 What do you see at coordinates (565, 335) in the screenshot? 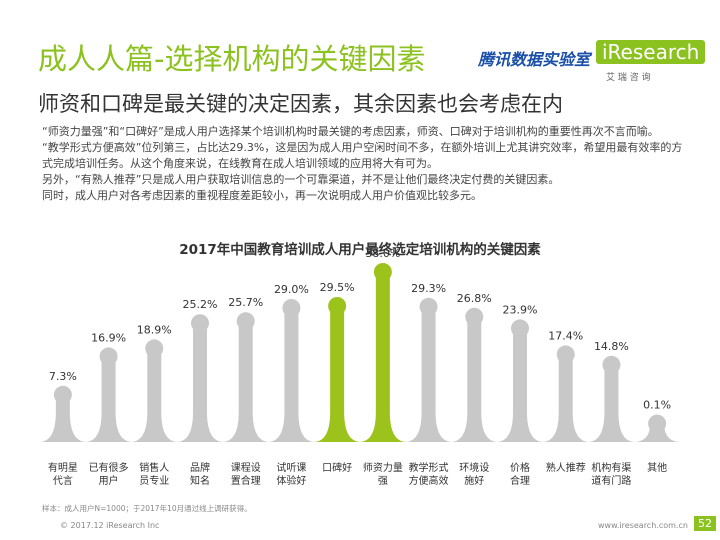
I see `value-label: 17.4%` at bounding box center [565, 335].